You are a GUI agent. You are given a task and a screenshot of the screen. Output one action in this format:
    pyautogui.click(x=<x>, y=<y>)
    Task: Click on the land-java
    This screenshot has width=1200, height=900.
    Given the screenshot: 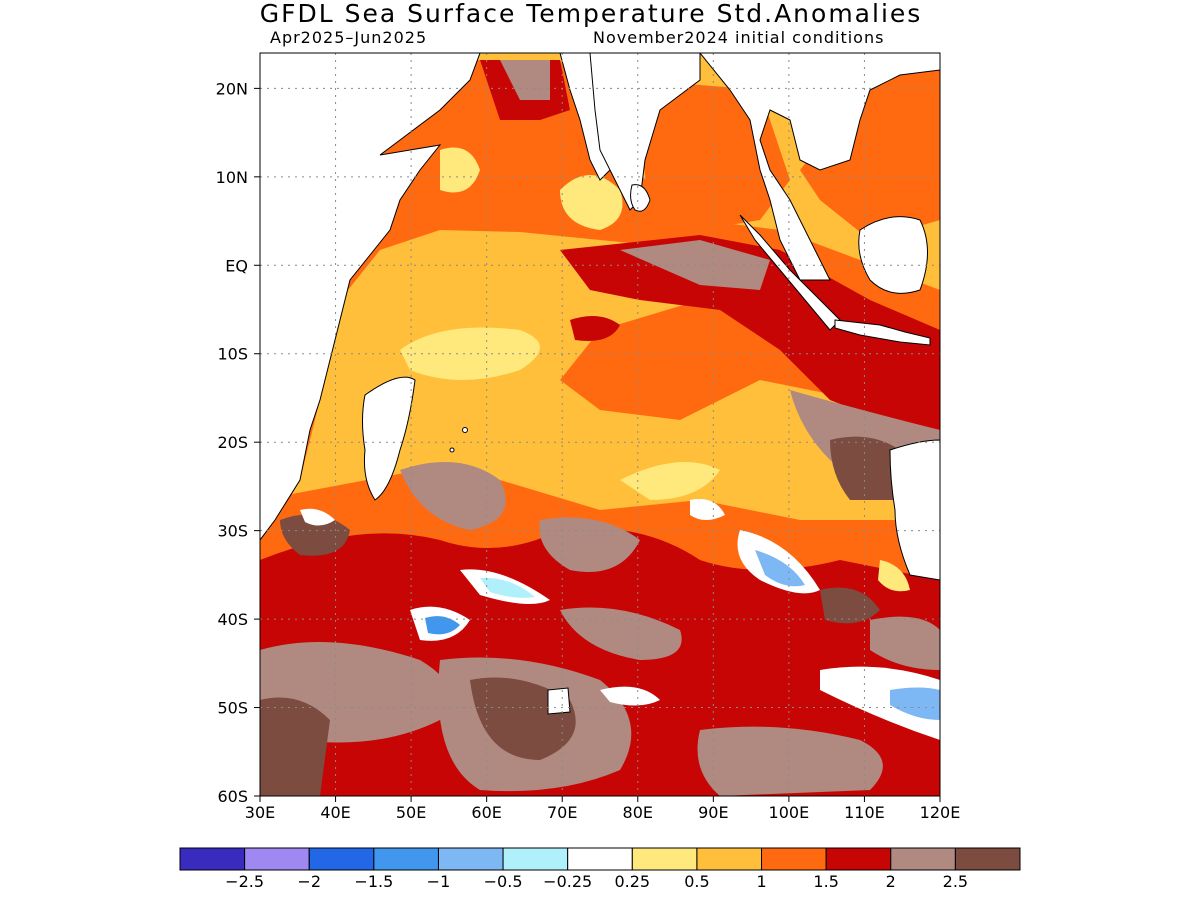 What is the action you would take?
    pyautogui.click(x=882, y=332)
    